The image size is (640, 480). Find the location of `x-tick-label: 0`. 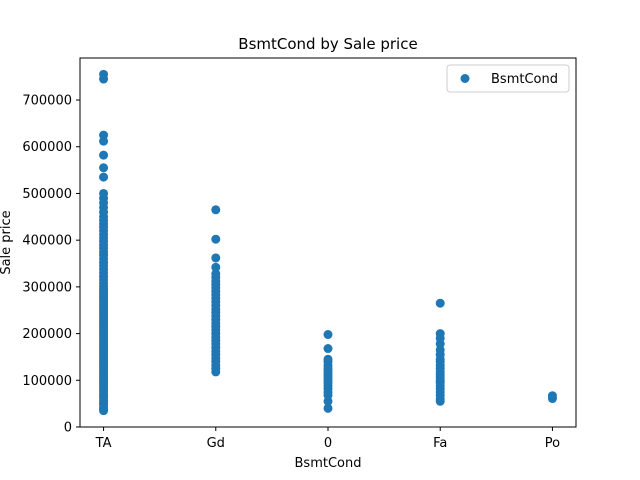

x-tick-label: 0 is located at coordinates (328, 443).